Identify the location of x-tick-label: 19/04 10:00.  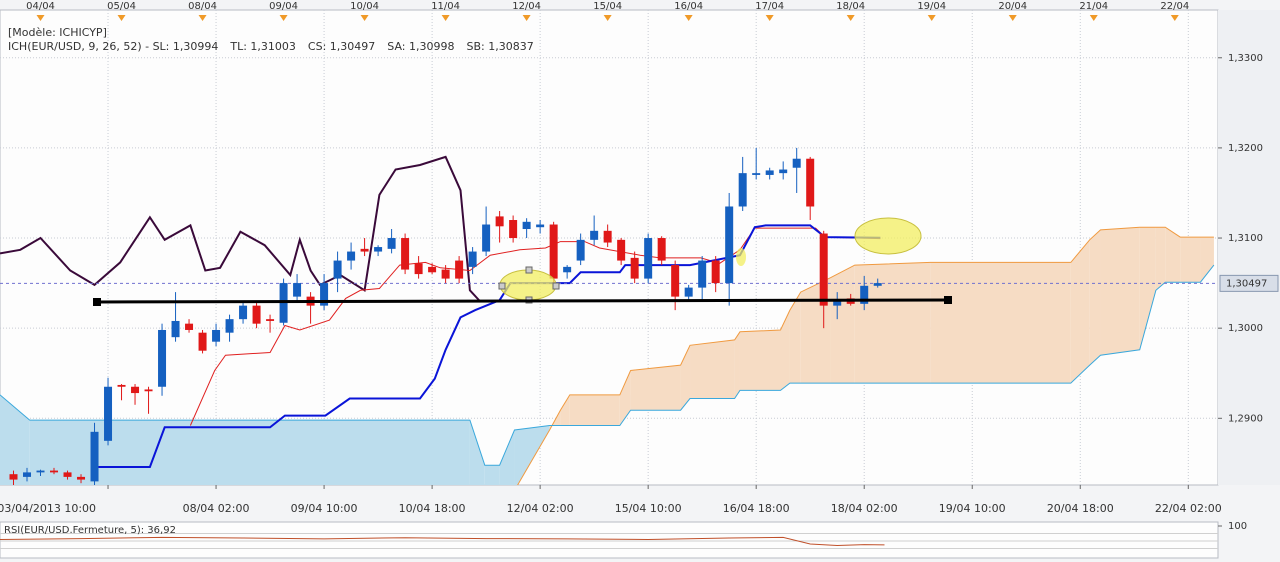
(972, 508).